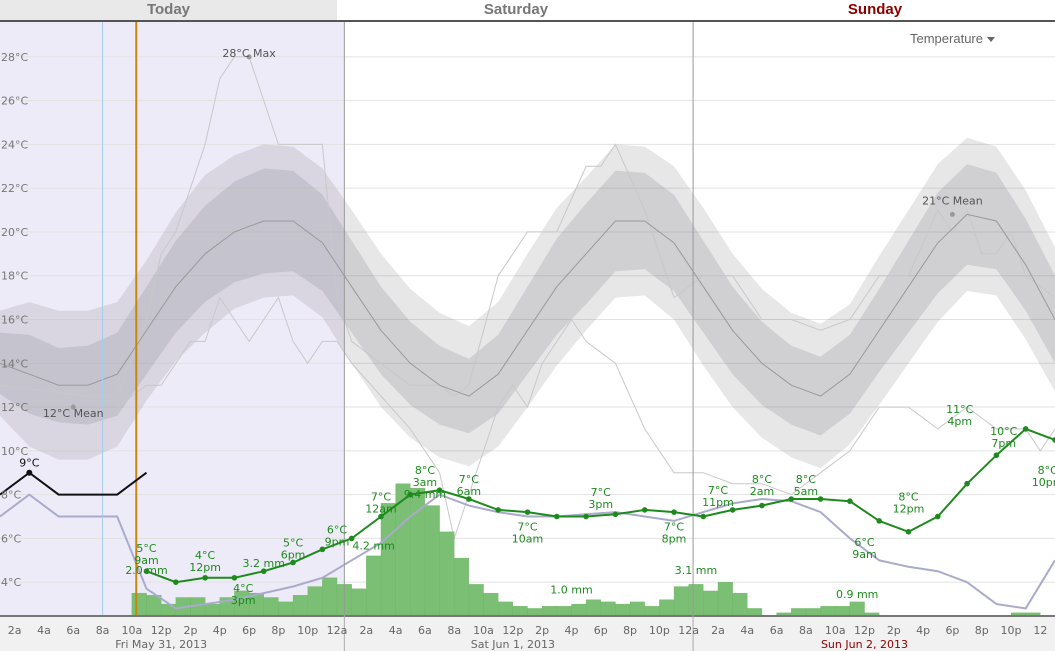 This screenshot has width=1055, height=651. What do you see at coordinates (806, 491) in the screenshot?
I see `annotation-label: 5am` at bounding box center [806, 491].